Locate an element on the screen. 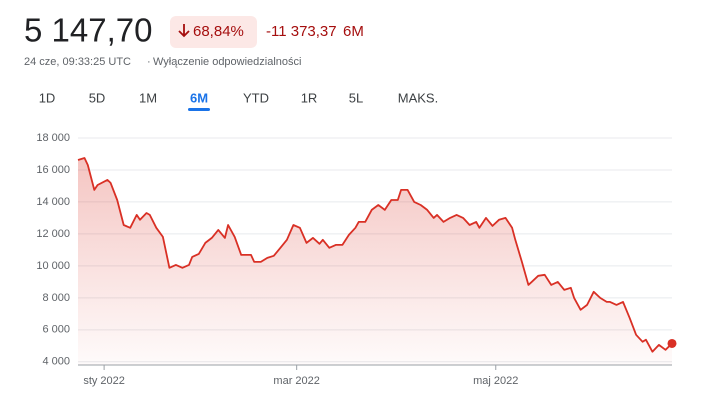 This screenshot has width=720, height=410. y-tick-label: 18 000 is located at coordinates (53, 138).